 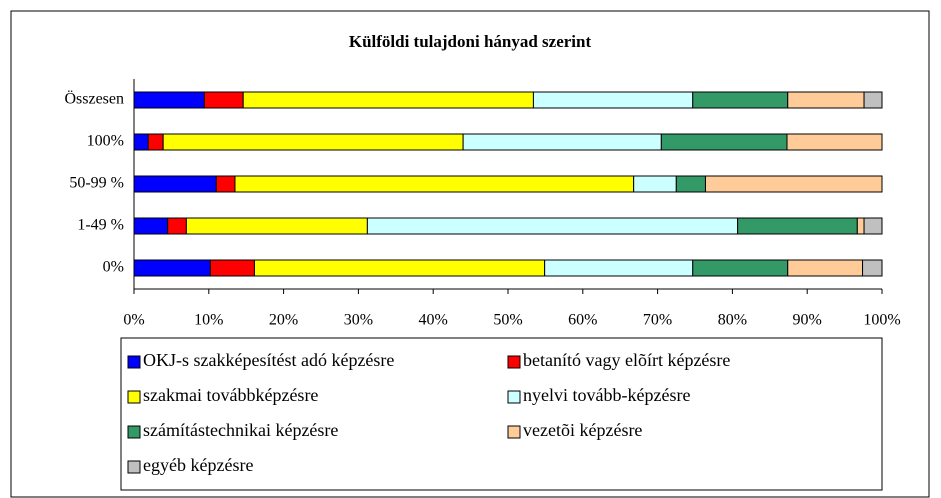 What do you see at coordinates (507, 320) in the screenshot?
I see `x-tick-label: 50%` at bounding box center [507, 320].